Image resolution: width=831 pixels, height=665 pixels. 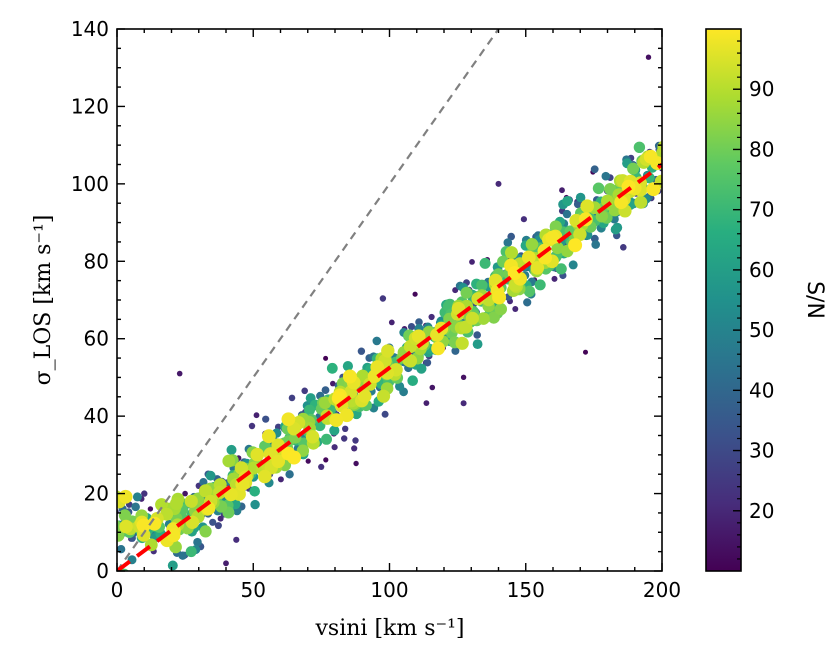 I want to click on y-tick-label: 80, so click(x=96, y=261).